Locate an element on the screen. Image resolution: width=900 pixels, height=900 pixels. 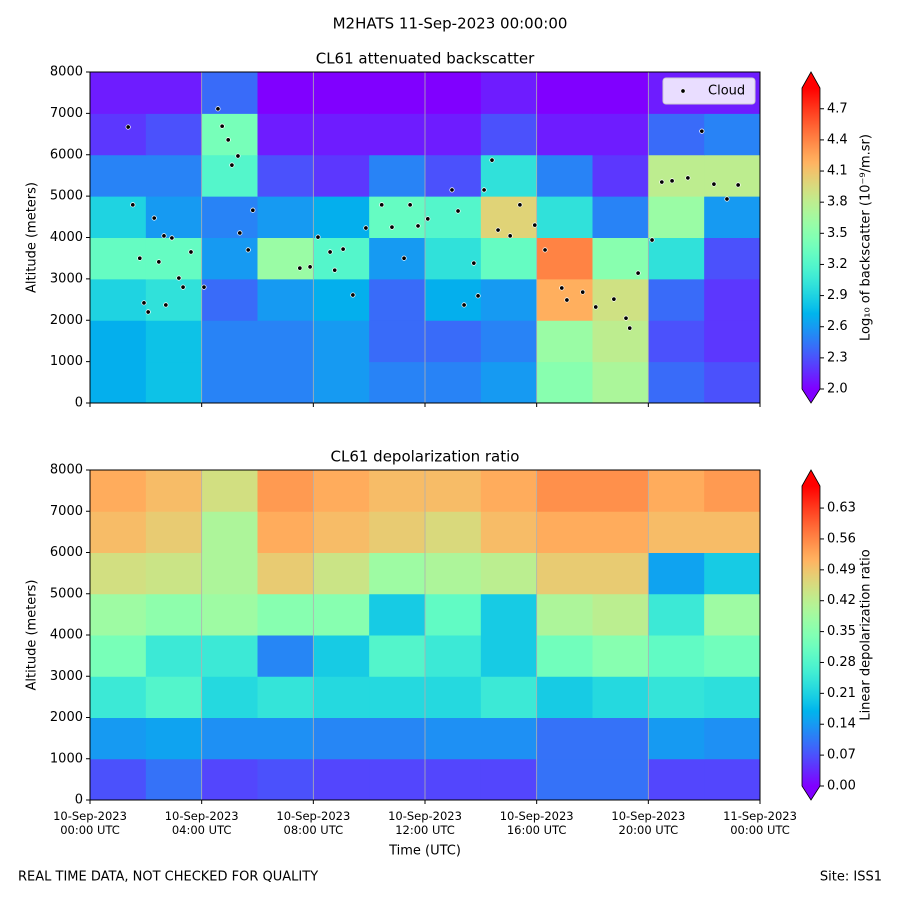
colorbar-tick-label: 4.1 is located at coordinates (837, 171).